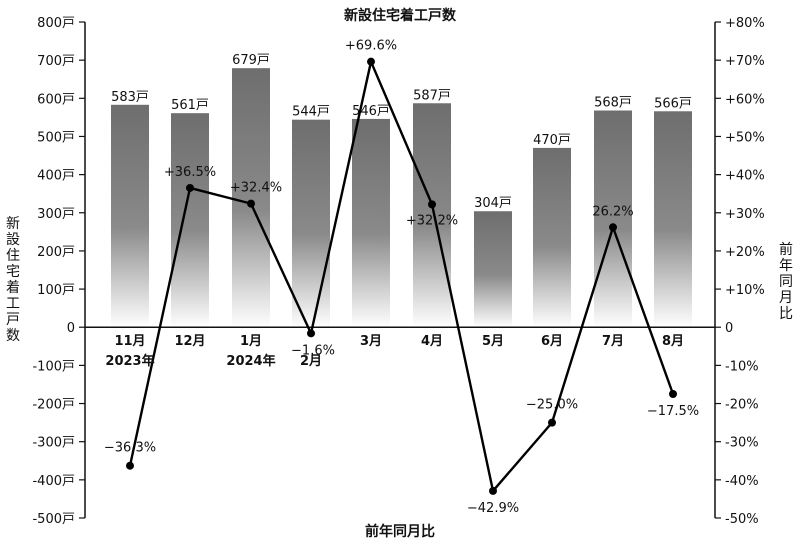  What do you see at coordinates (129, 361) in the screenshot?
I see `category-year-label: 2023年` at bounding box center [129, 361].